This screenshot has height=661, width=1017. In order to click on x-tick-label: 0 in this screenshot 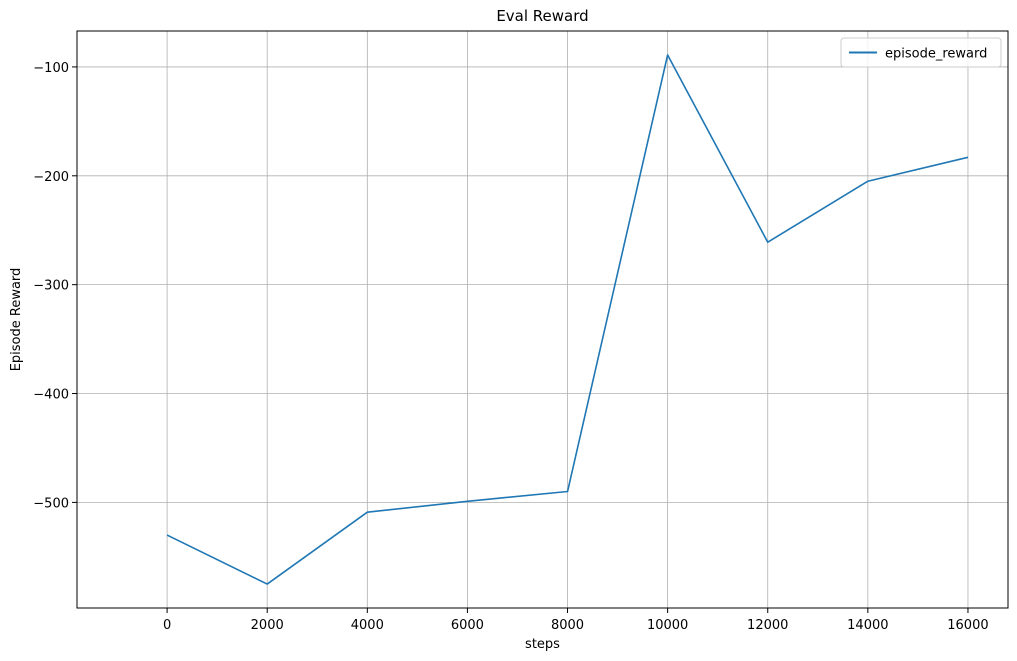, I will do `click(167, 625)`.